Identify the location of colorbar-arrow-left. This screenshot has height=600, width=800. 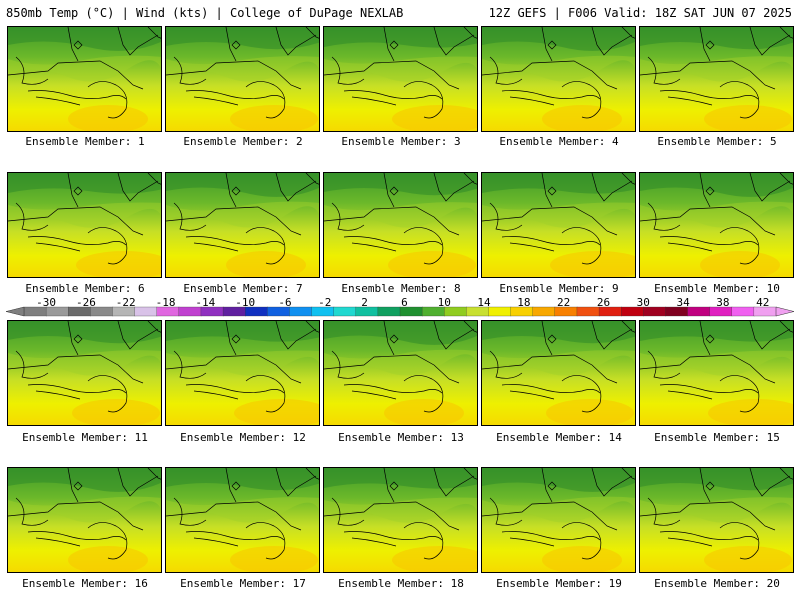
(15, 311).